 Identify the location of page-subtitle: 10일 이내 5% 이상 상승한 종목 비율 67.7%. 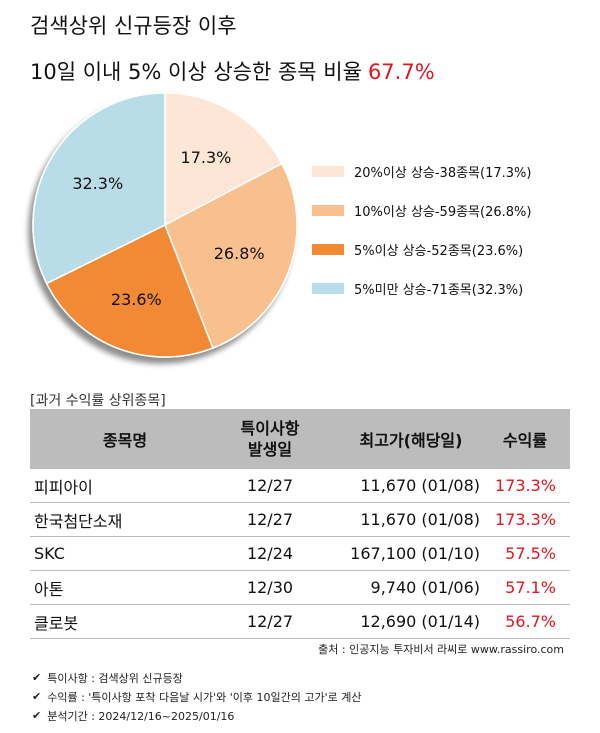
(232, 71).